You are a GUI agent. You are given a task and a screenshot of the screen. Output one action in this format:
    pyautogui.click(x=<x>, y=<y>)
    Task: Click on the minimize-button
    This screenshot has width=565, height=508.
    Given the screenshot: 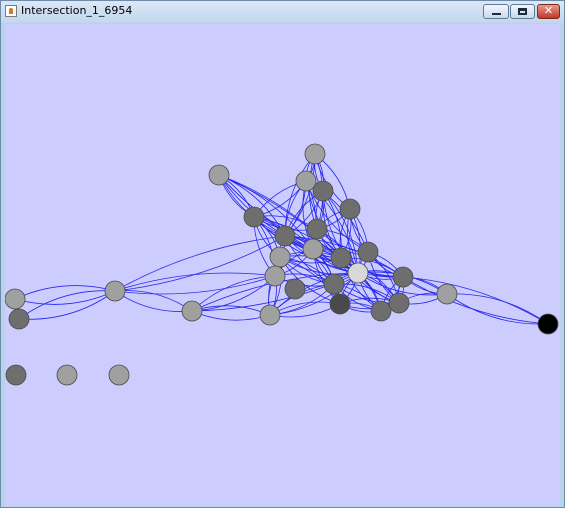 What is the action you would take?
    pyautogui.click(x=496, y=11)
    